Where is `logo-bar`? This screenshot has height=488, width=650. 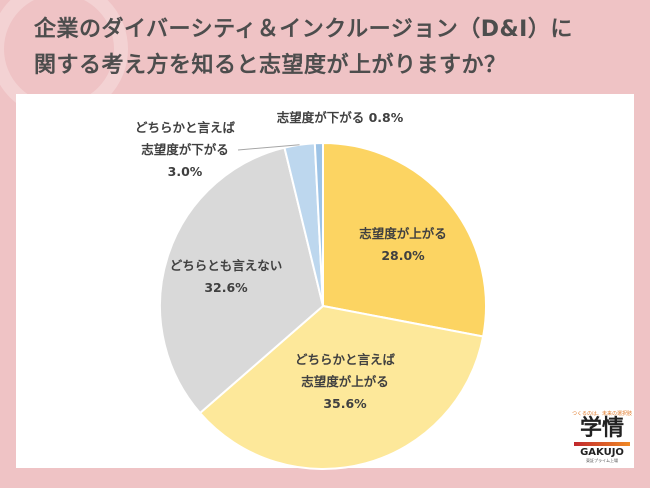
logo-bar is located at coordinates (602, 444).